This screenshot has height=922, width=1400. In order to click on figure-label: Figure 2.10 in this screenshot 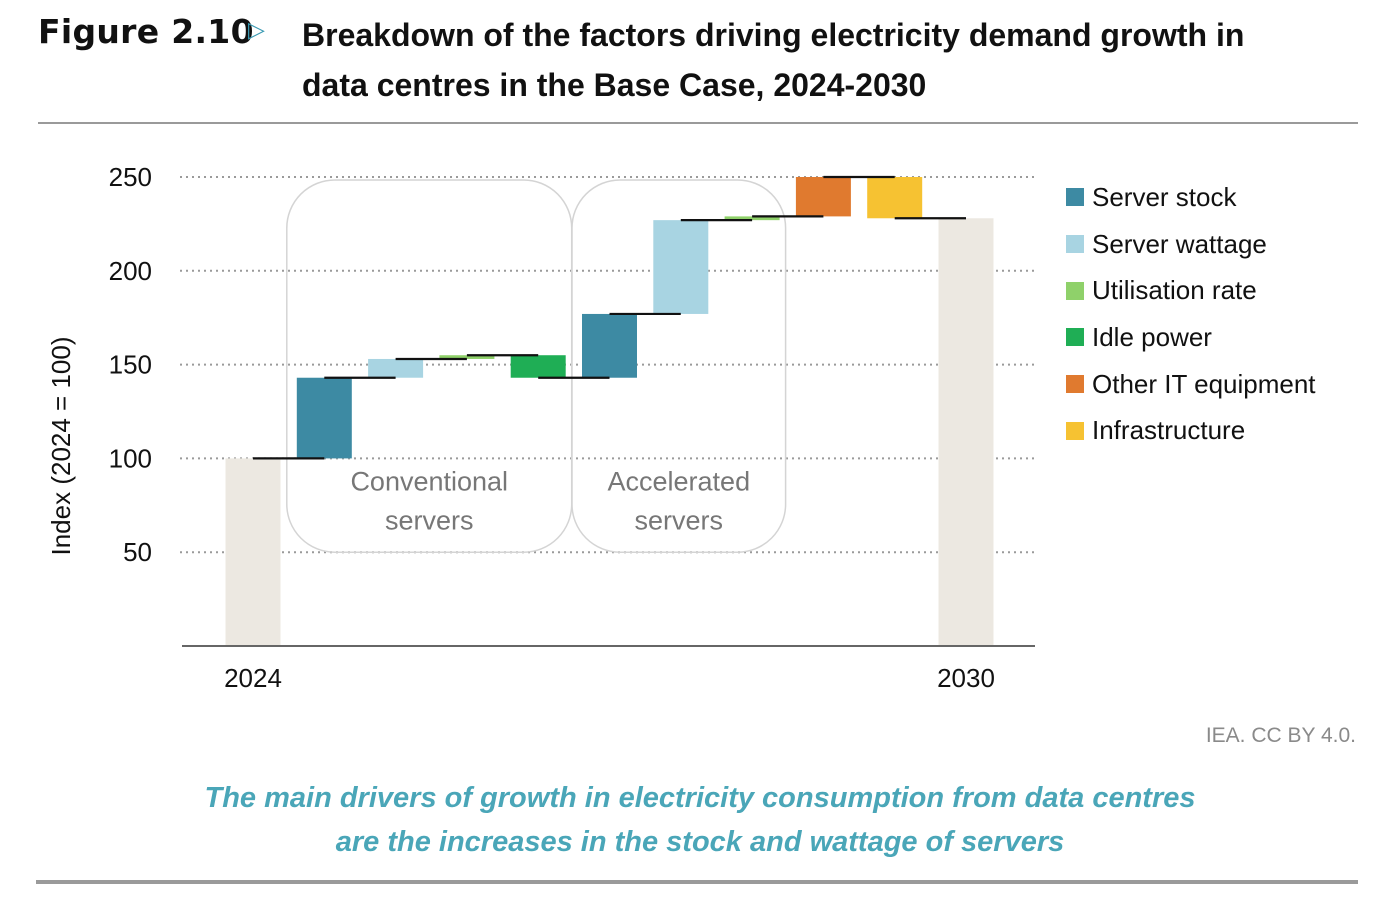, I will do `click(146, 31)`.